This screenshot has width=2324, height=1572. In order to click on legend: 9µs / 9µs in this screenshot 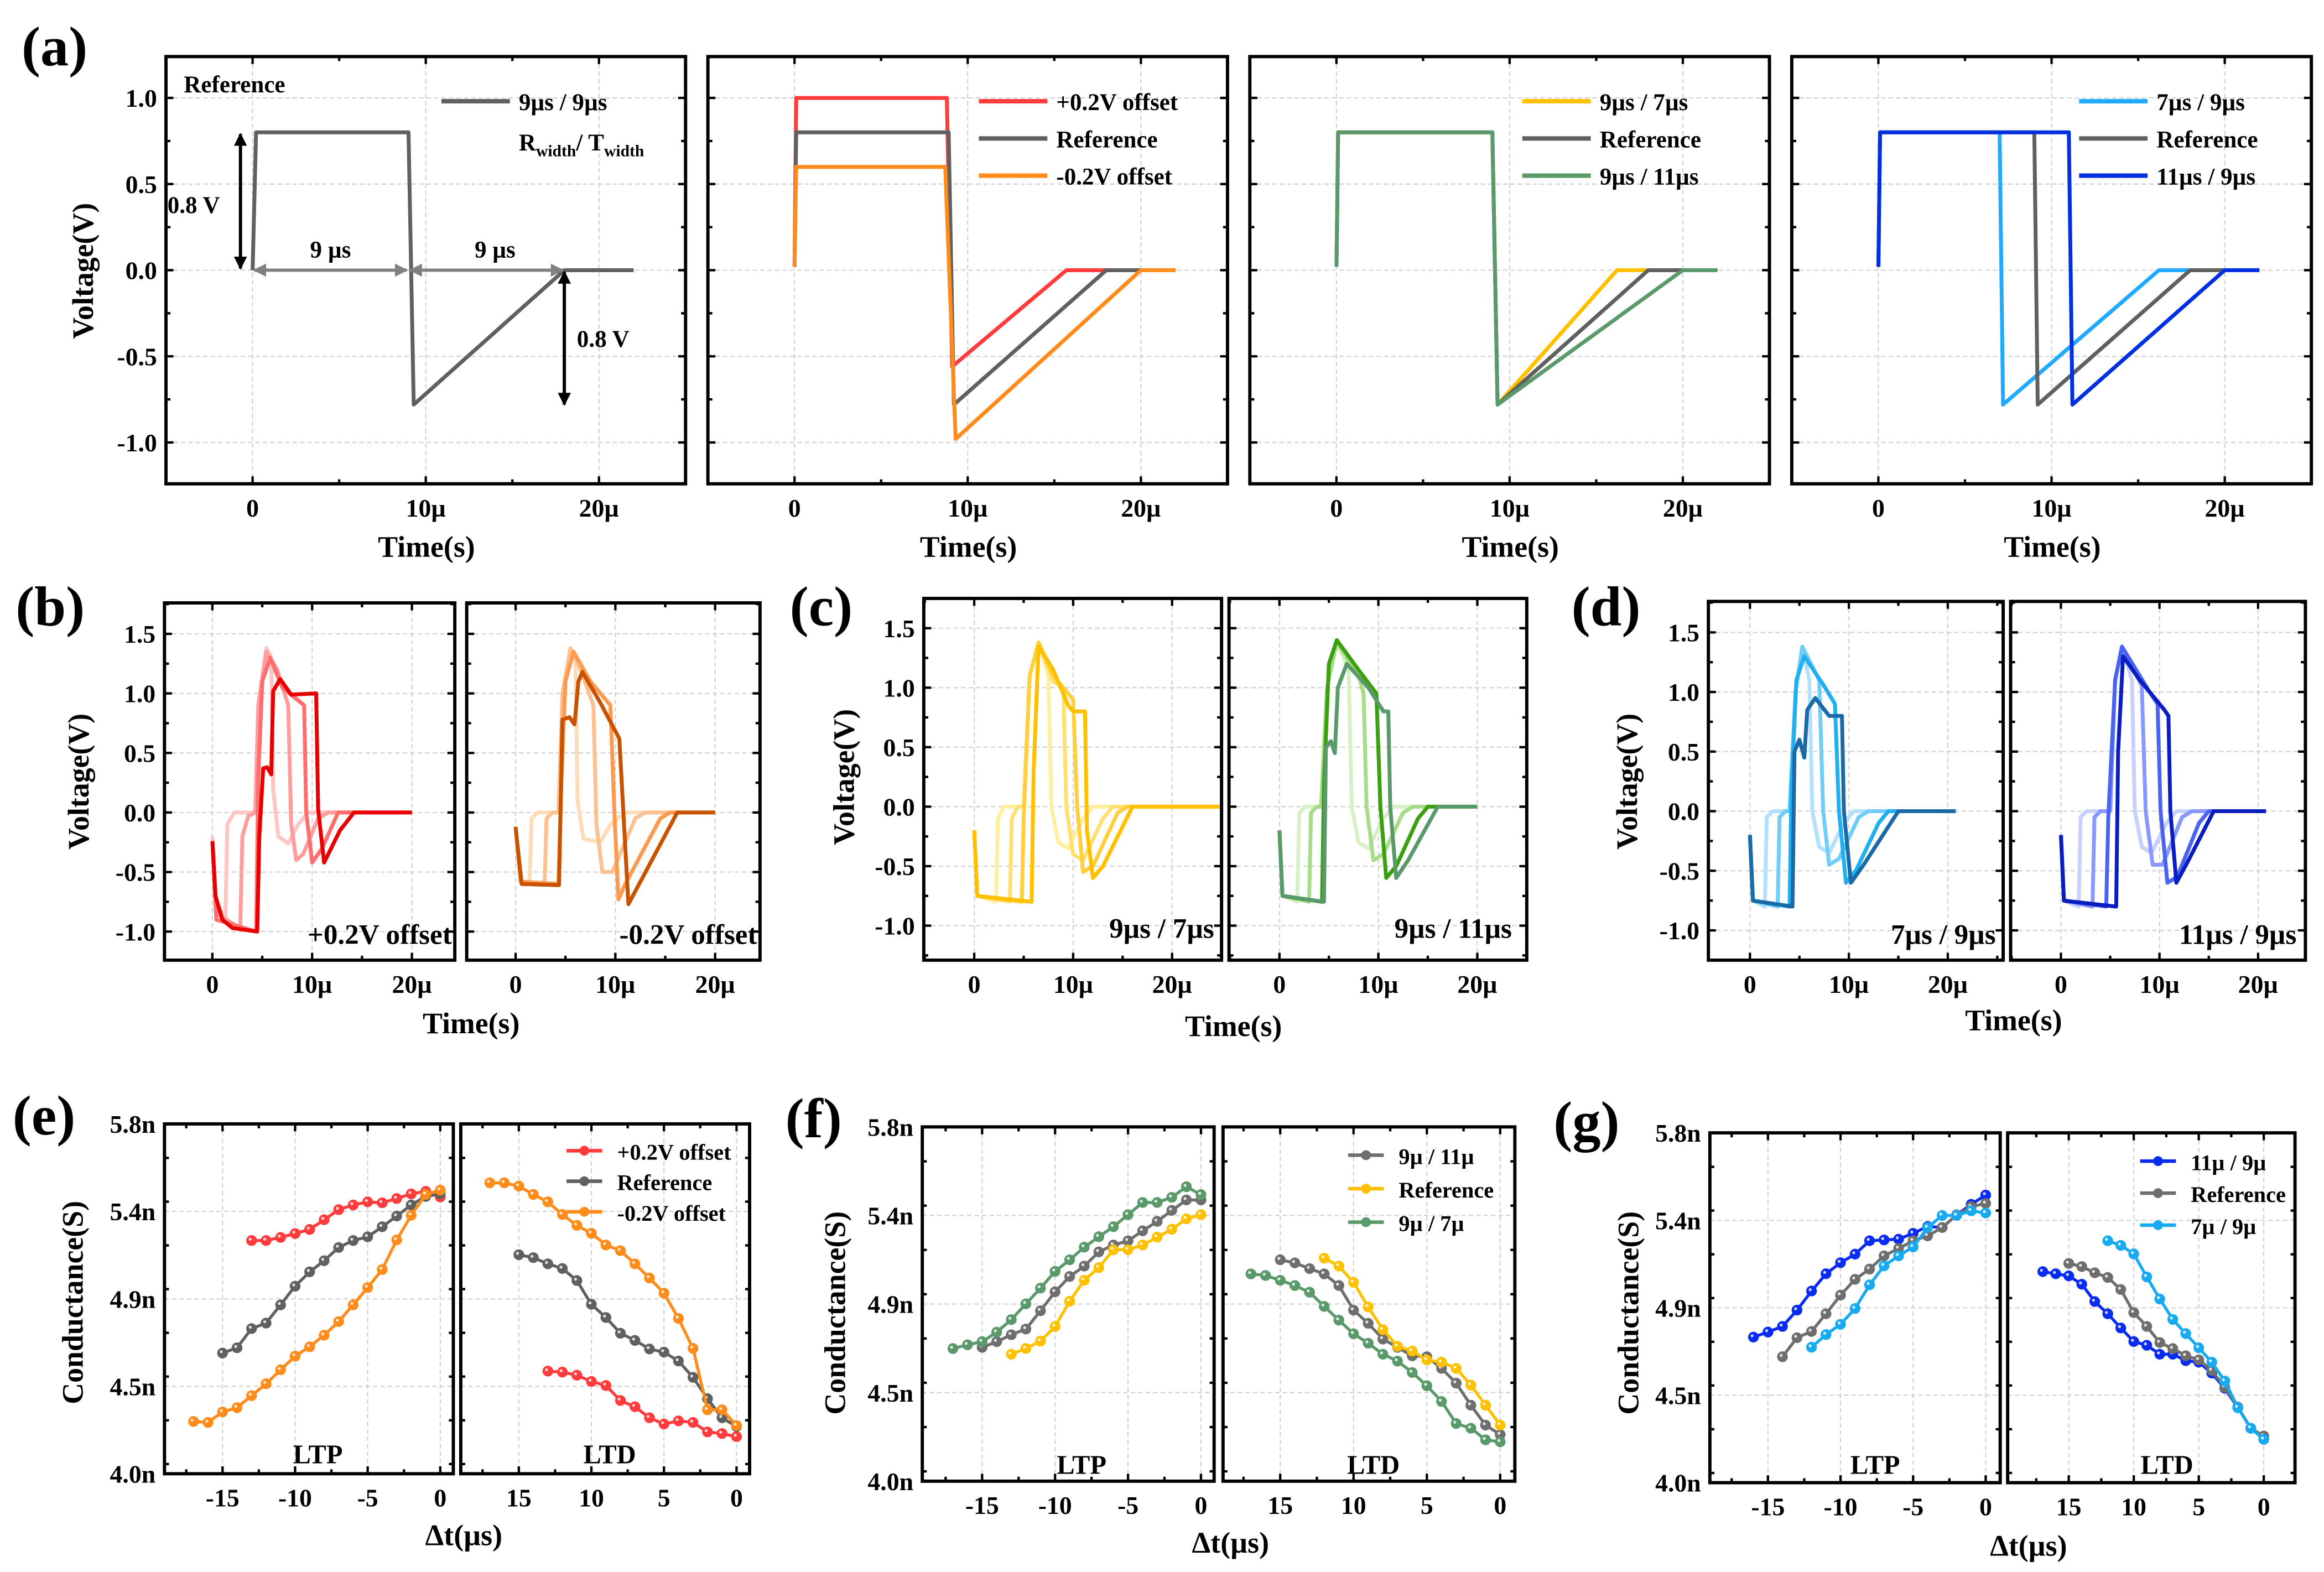, I will do `click(524, 103)`.